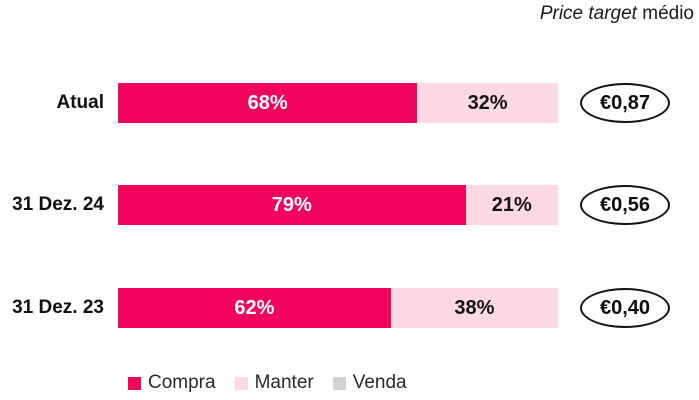  I want to click on bar-segment-manter: 21%, so click(511, 205).